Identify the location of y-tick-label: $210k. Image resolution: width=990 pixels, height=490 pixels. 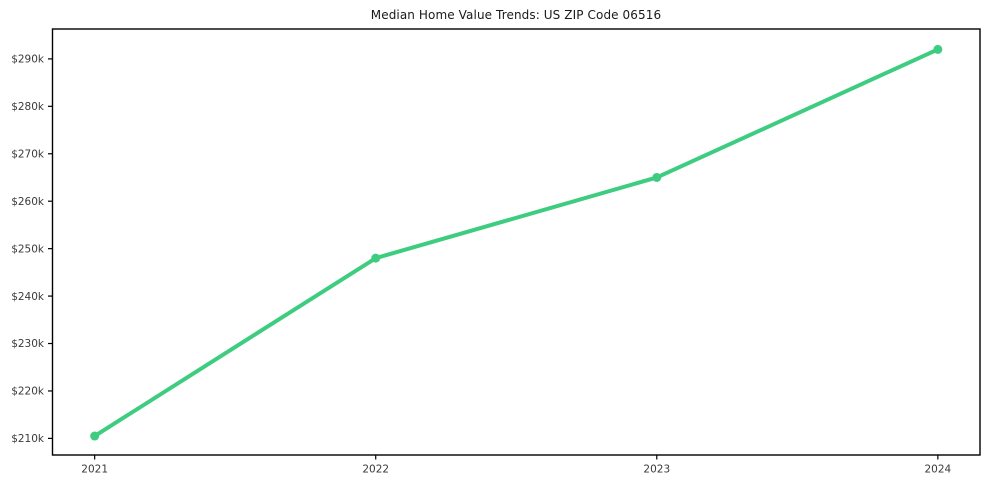
(28, 439).